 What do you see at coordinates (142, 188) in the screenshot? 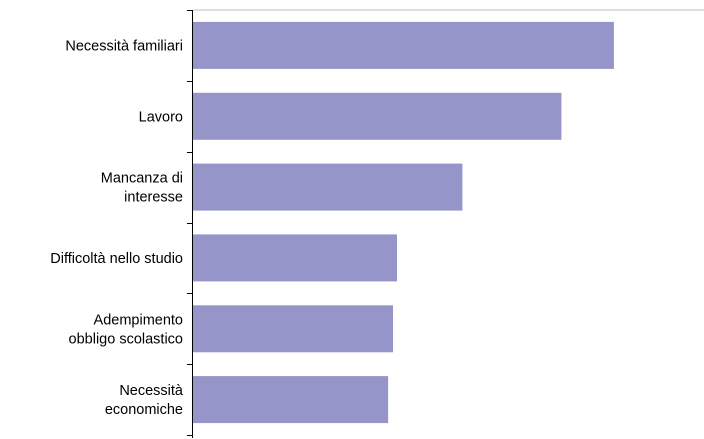
I see `category-label-2: Mancanza di interesse` at bounding box center [142, 188].